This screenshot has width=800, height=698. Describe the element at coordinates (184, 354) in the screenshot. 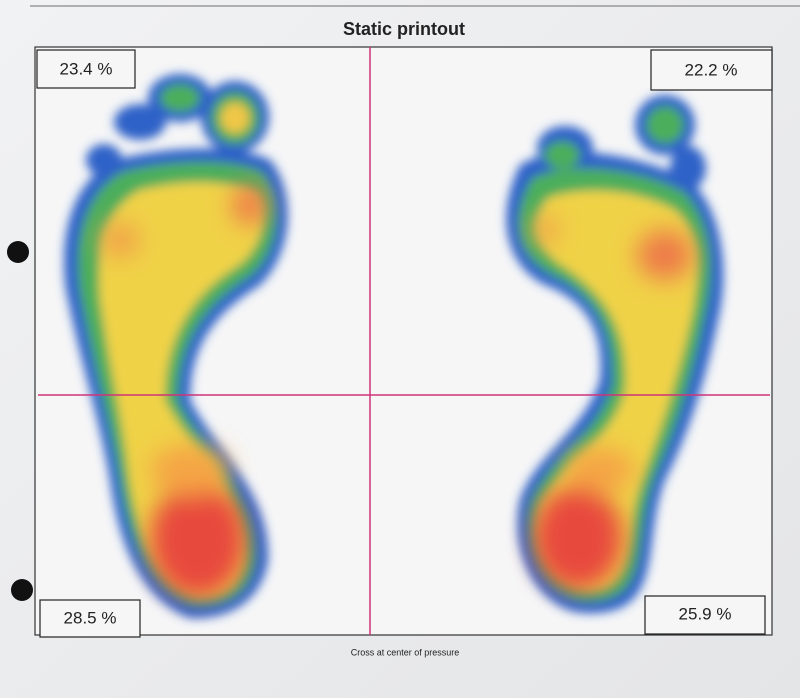

I see `left-foot-hot` at that location.